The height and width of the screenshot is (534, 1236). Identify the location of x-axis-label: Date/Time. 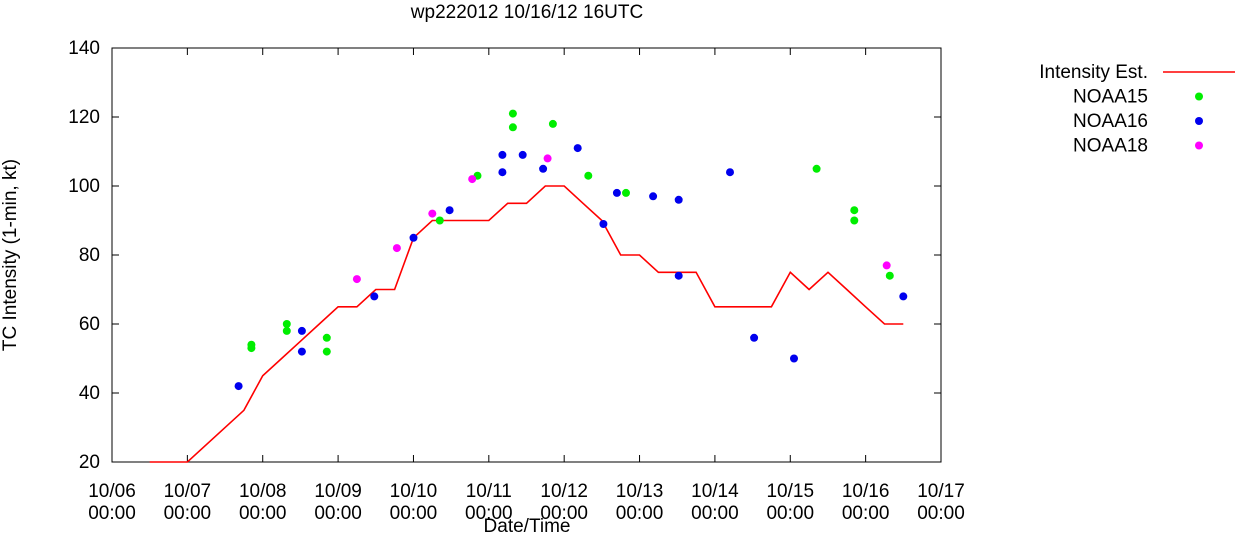
(527, 525).